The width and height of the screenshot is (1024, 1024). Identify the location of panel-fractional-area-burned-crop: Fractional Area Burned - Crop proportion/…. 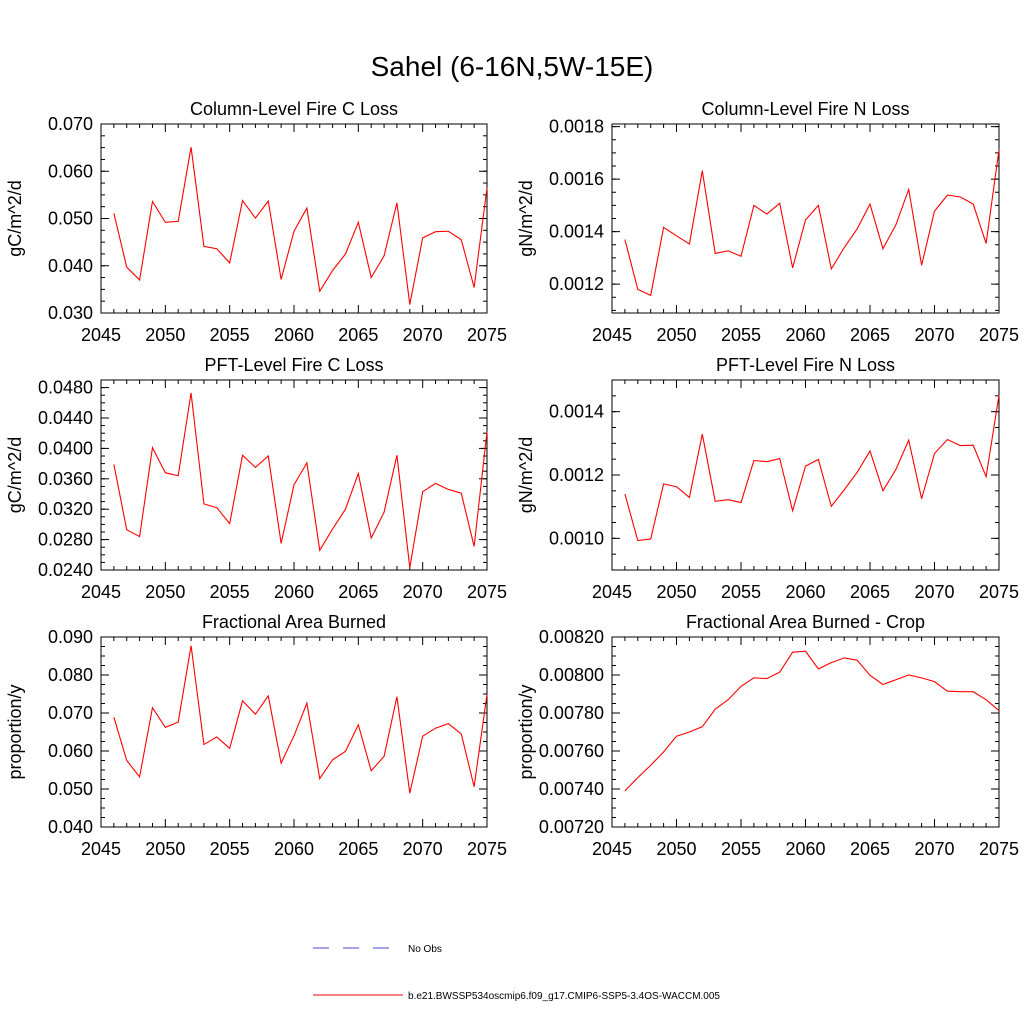
(767, 735).